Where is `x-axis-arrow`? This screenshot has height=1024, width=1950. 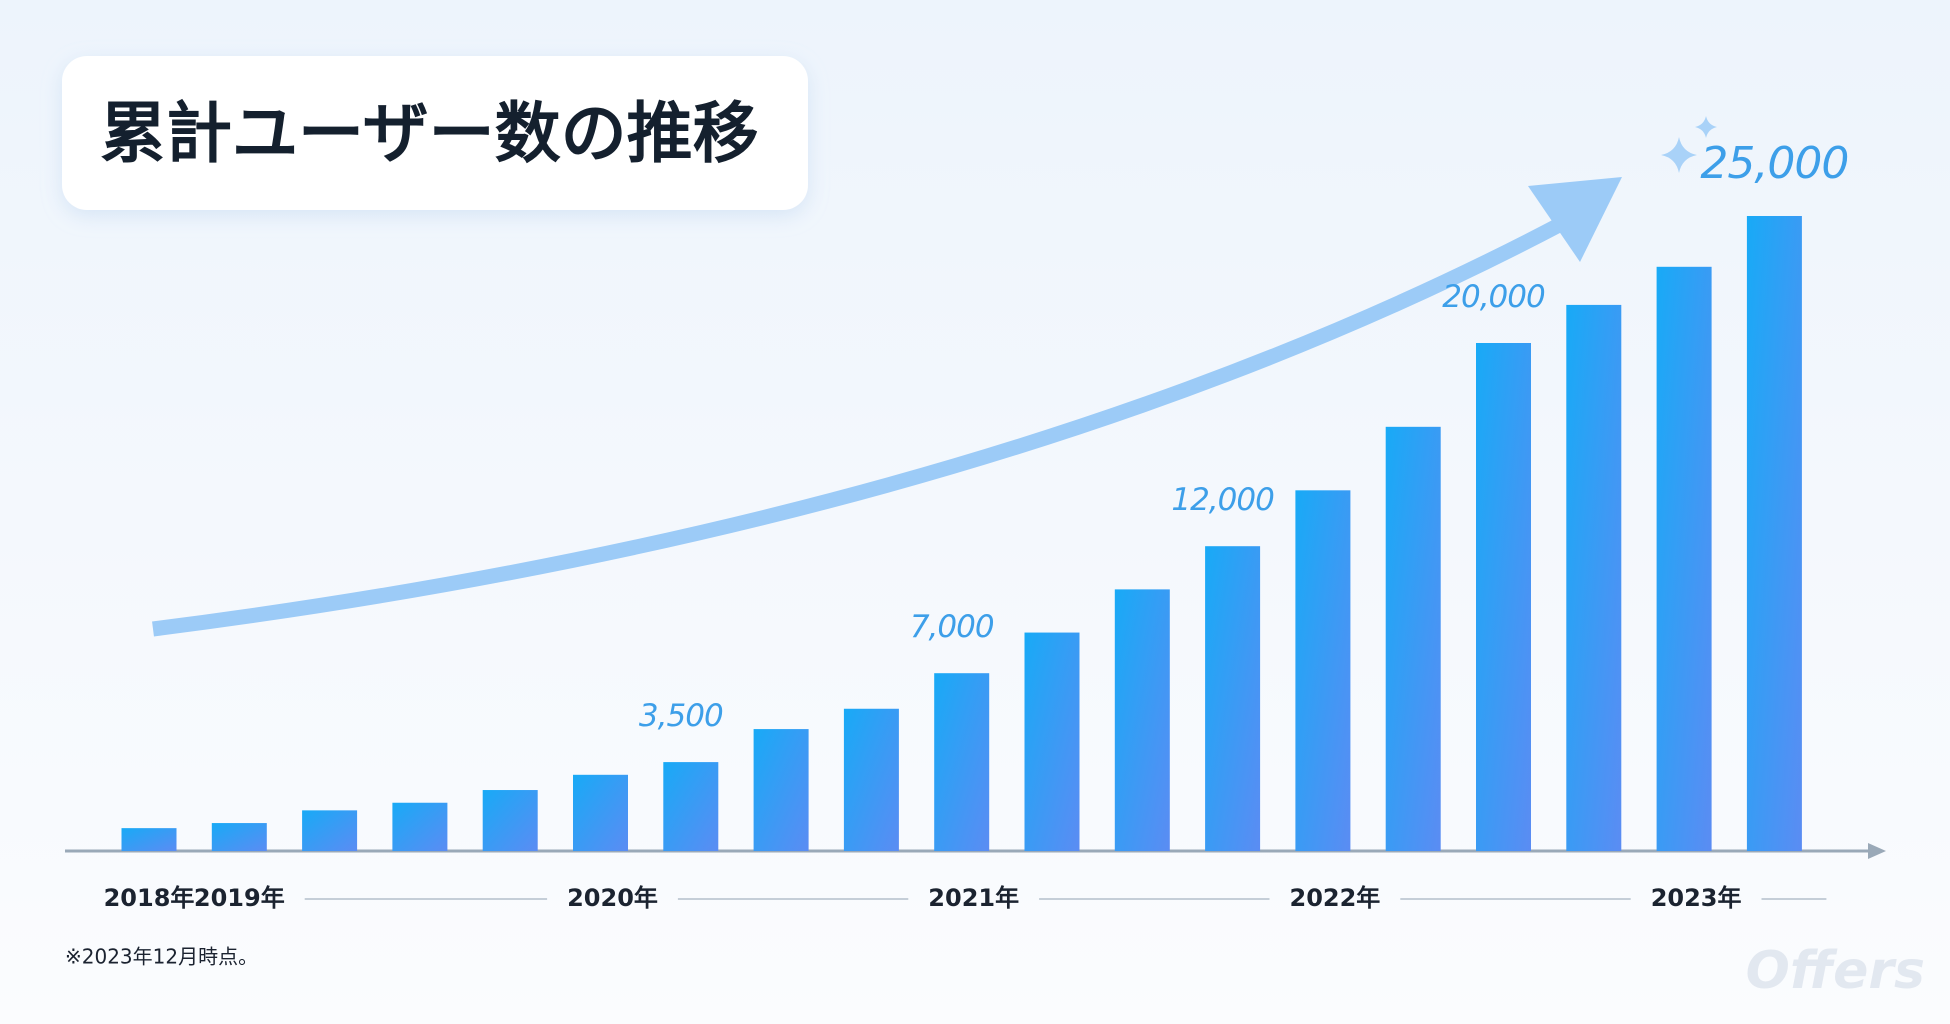 x-axis-arrow is located at coordinates (1877, 851).